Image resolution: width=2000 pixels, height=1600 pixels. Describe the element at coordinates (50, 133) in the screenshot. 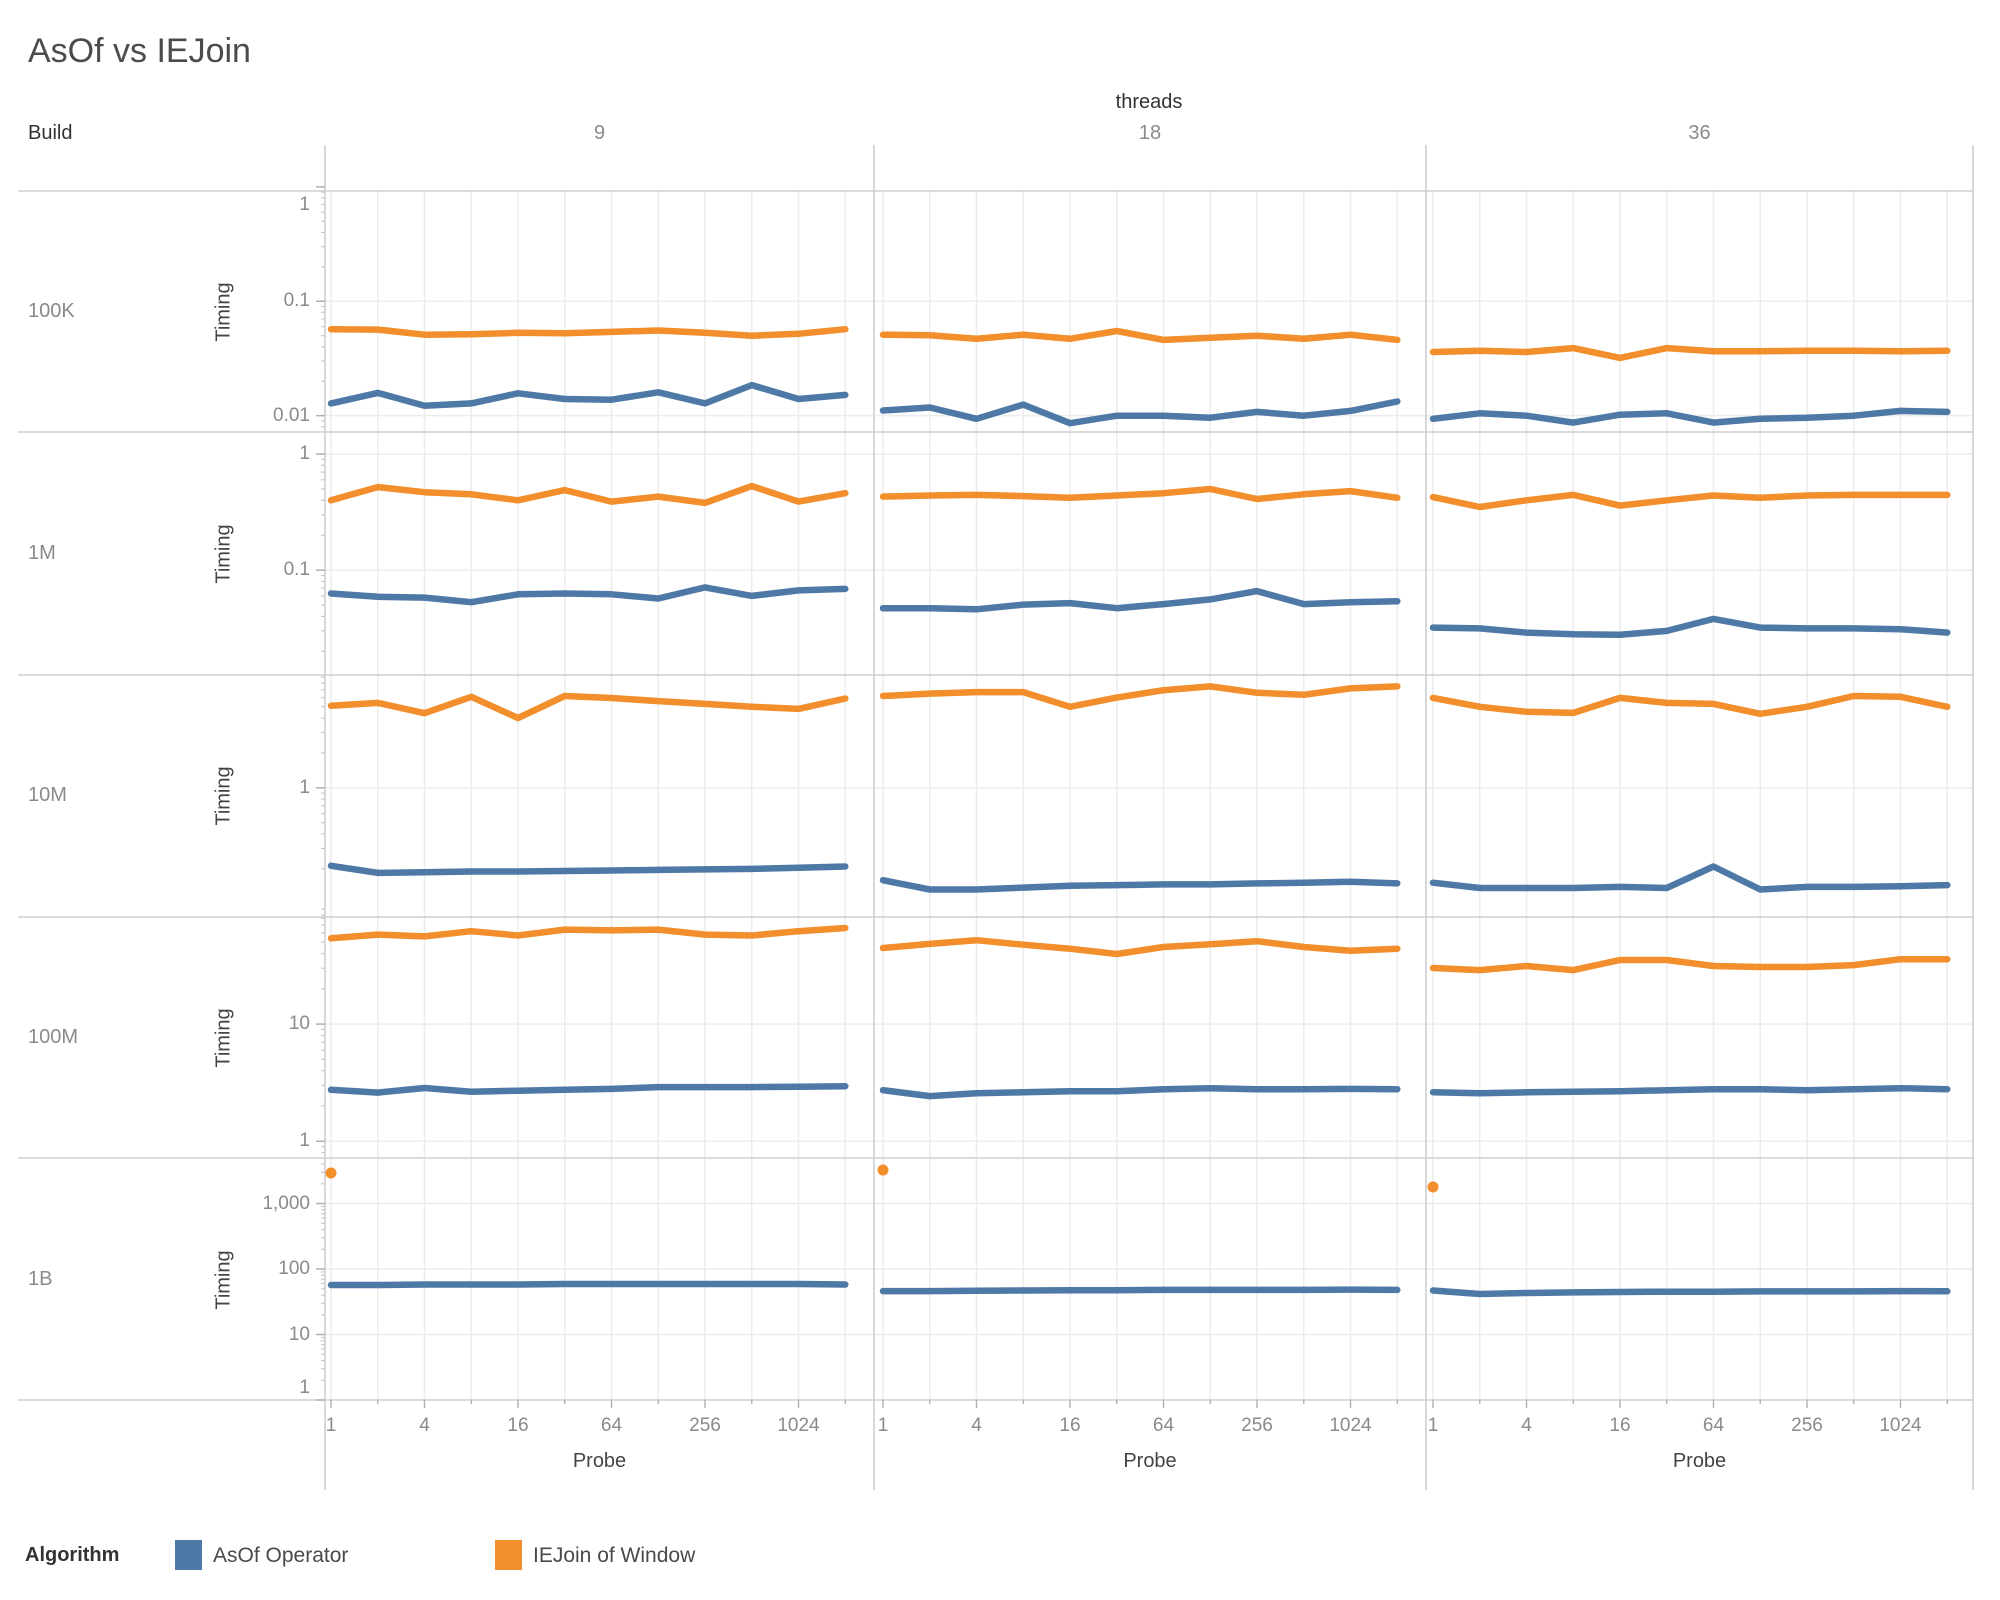

I see `row-field-label: Build` at that location.